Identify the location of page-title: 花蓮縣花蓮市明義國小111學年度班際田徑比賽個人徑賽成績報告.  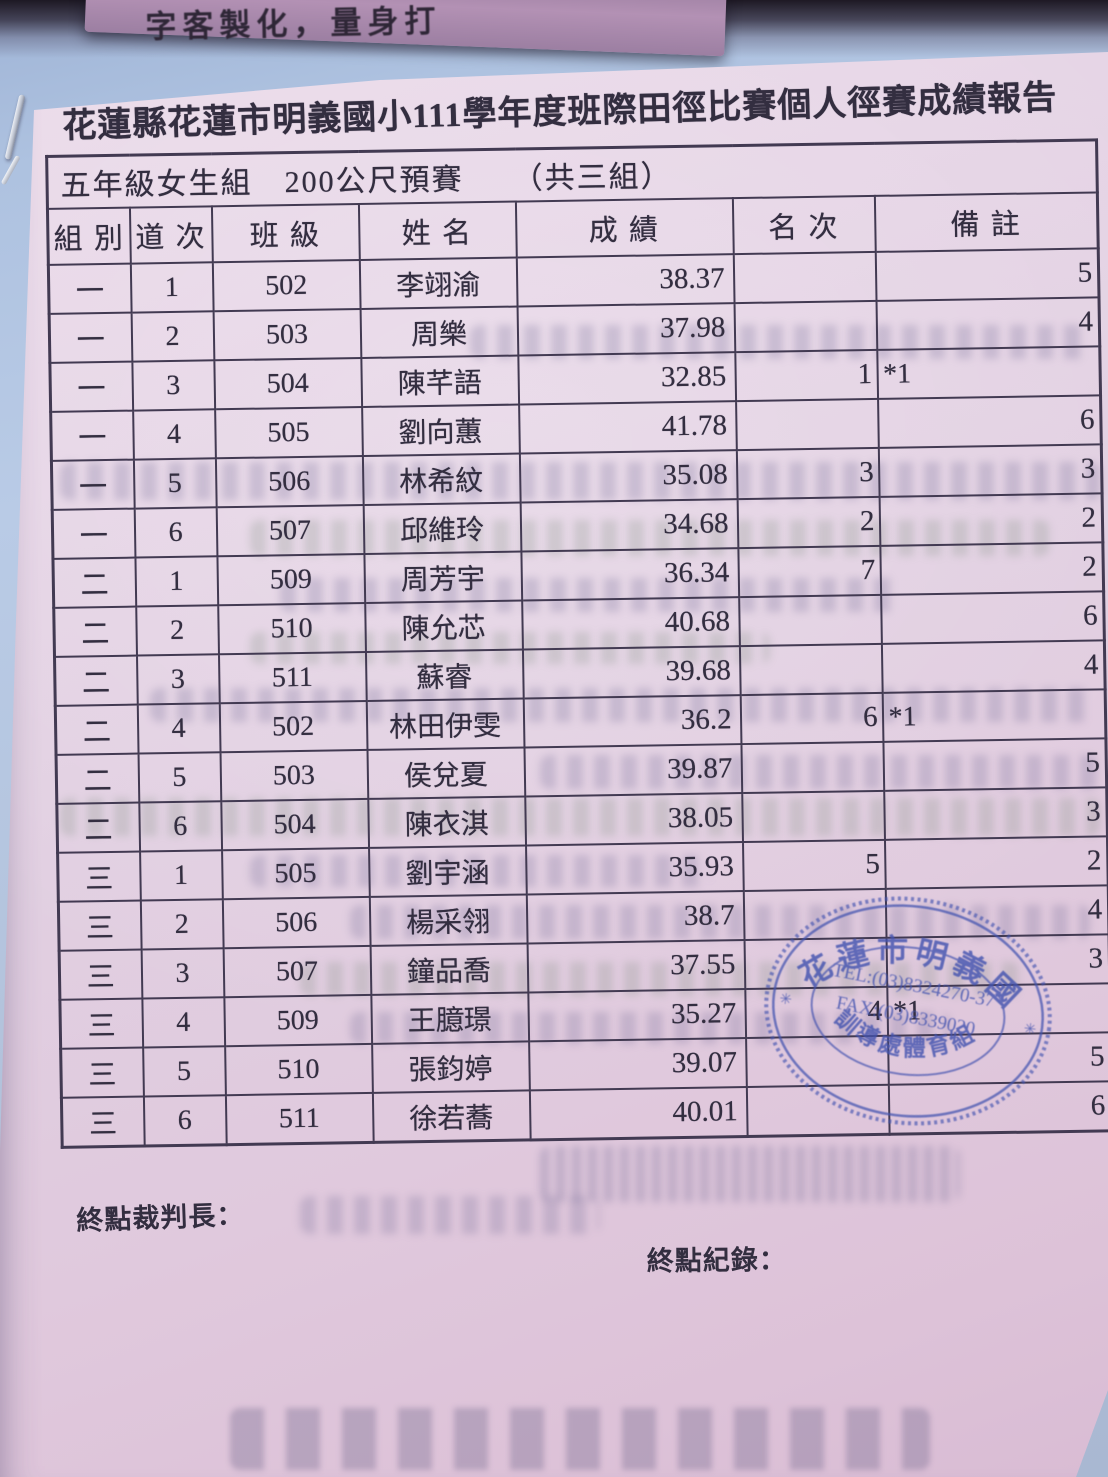
(559, 112).